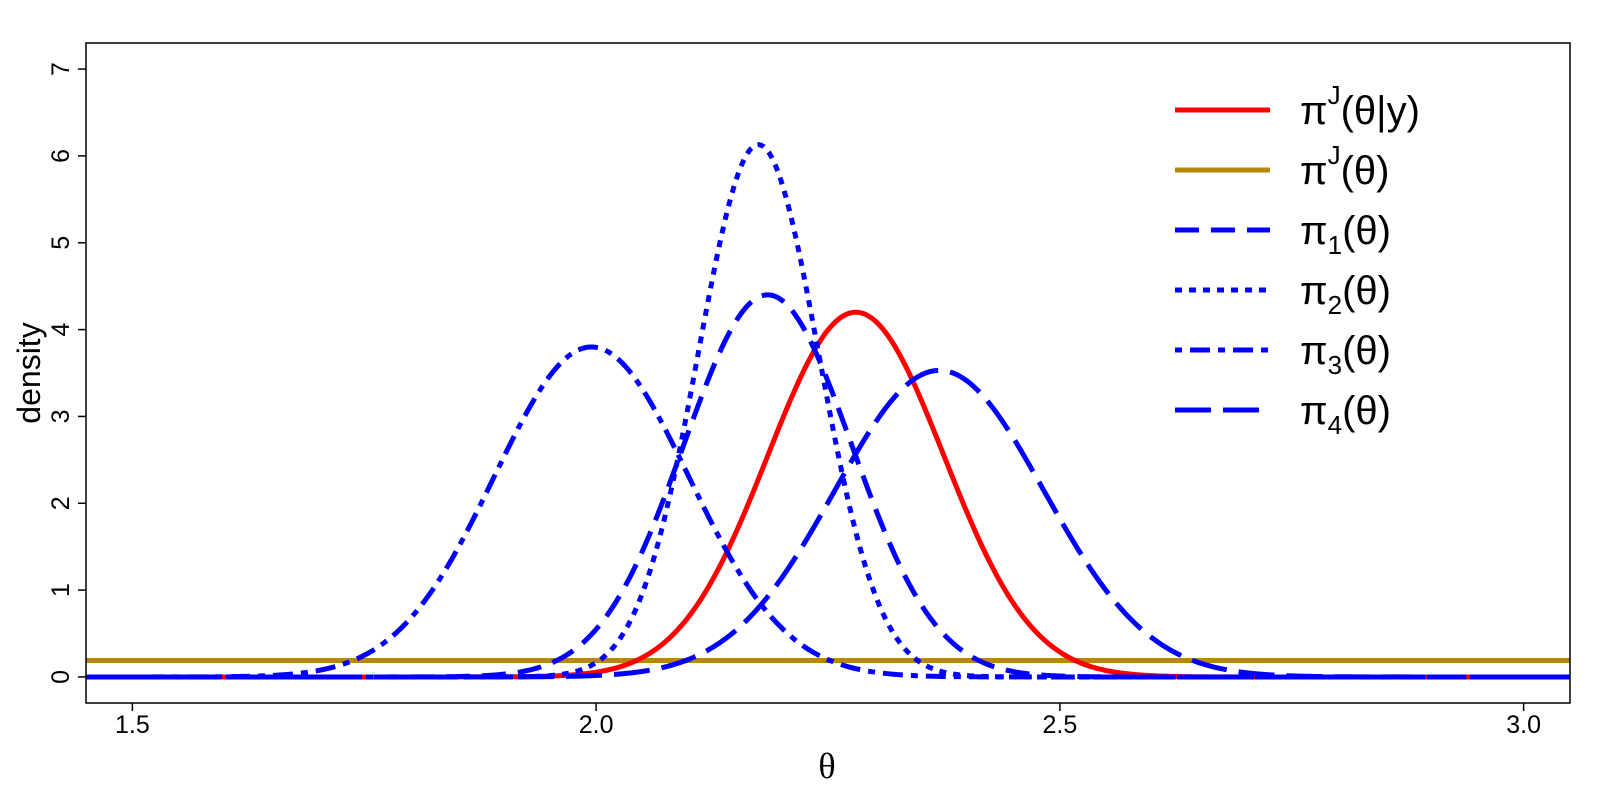 The image size is (1600, 800). I want to click on y-tick-label: 0, so click(61, 677).